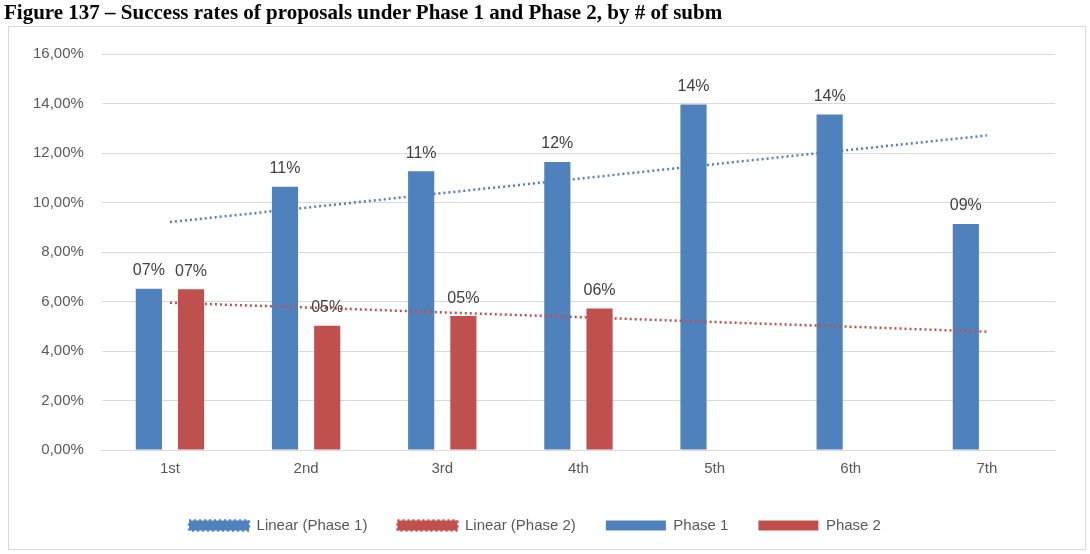  Describe the element at coordinates (520, 524) in the screenshot. I see `legend-label: Linear (Phase 2)` at that location.